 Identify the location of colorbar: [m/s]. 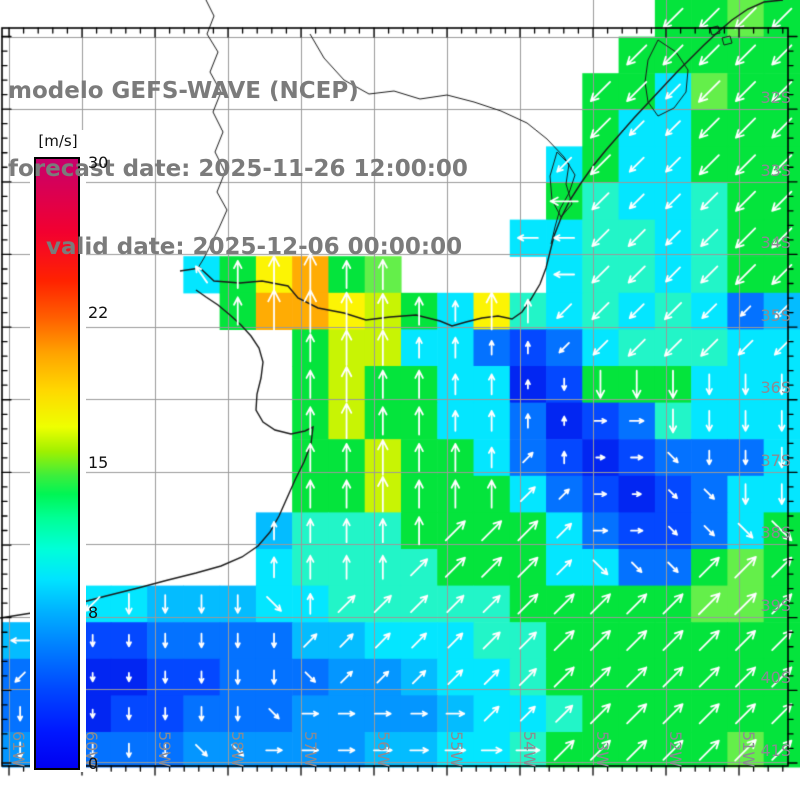
(58, 451).